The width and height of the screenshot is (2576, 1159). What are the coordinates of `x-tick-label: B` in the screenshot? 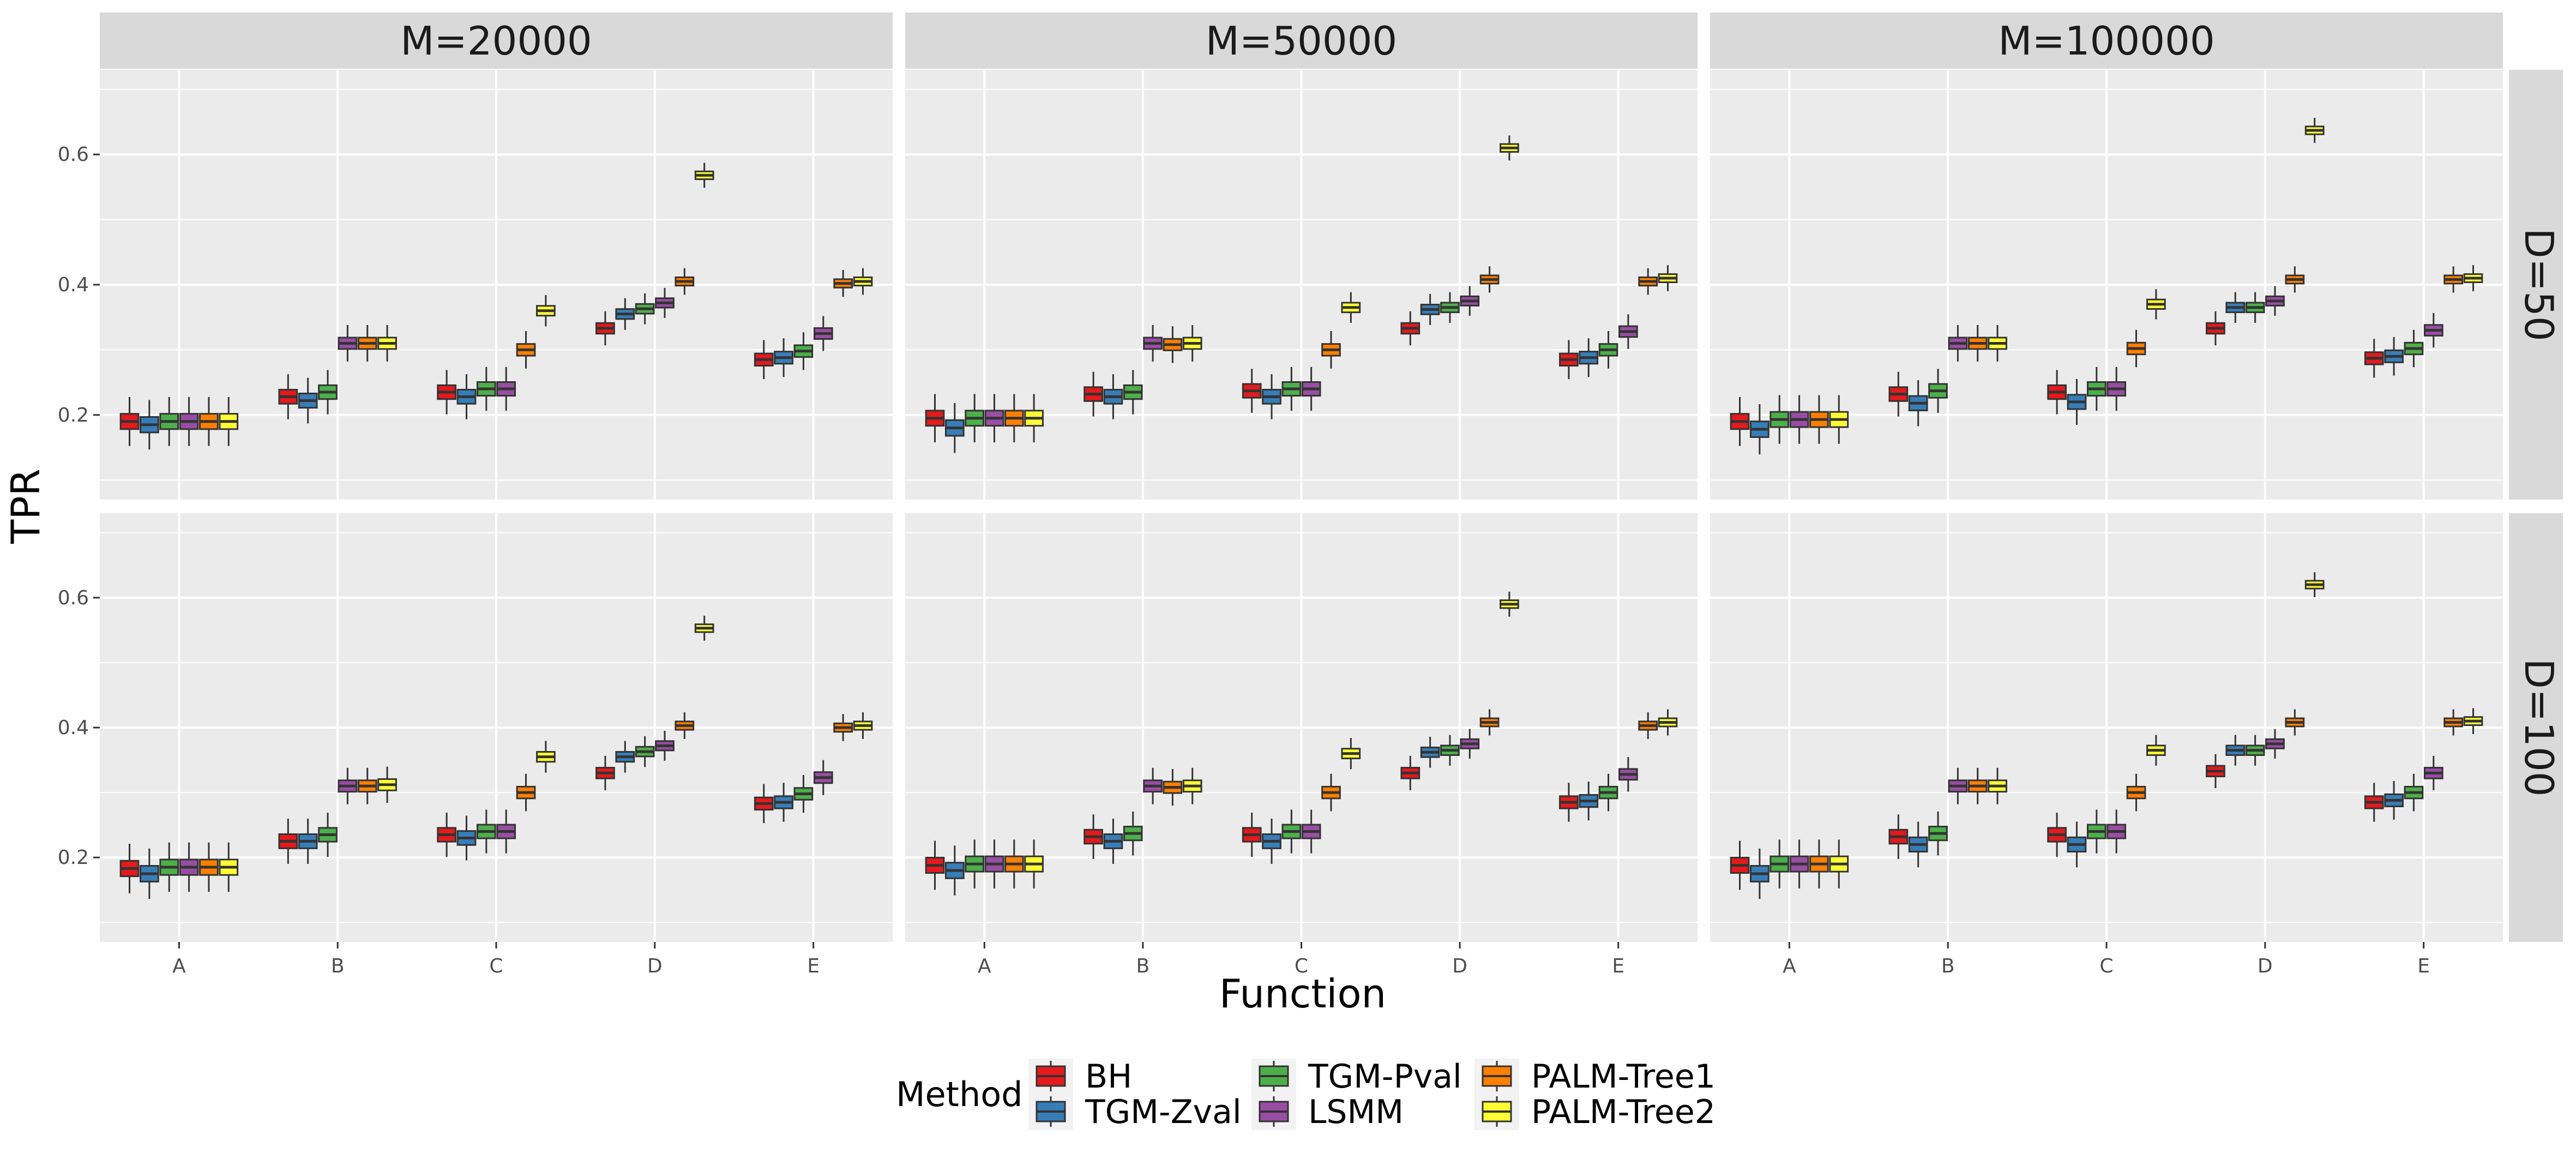 It's located at (338, 966).